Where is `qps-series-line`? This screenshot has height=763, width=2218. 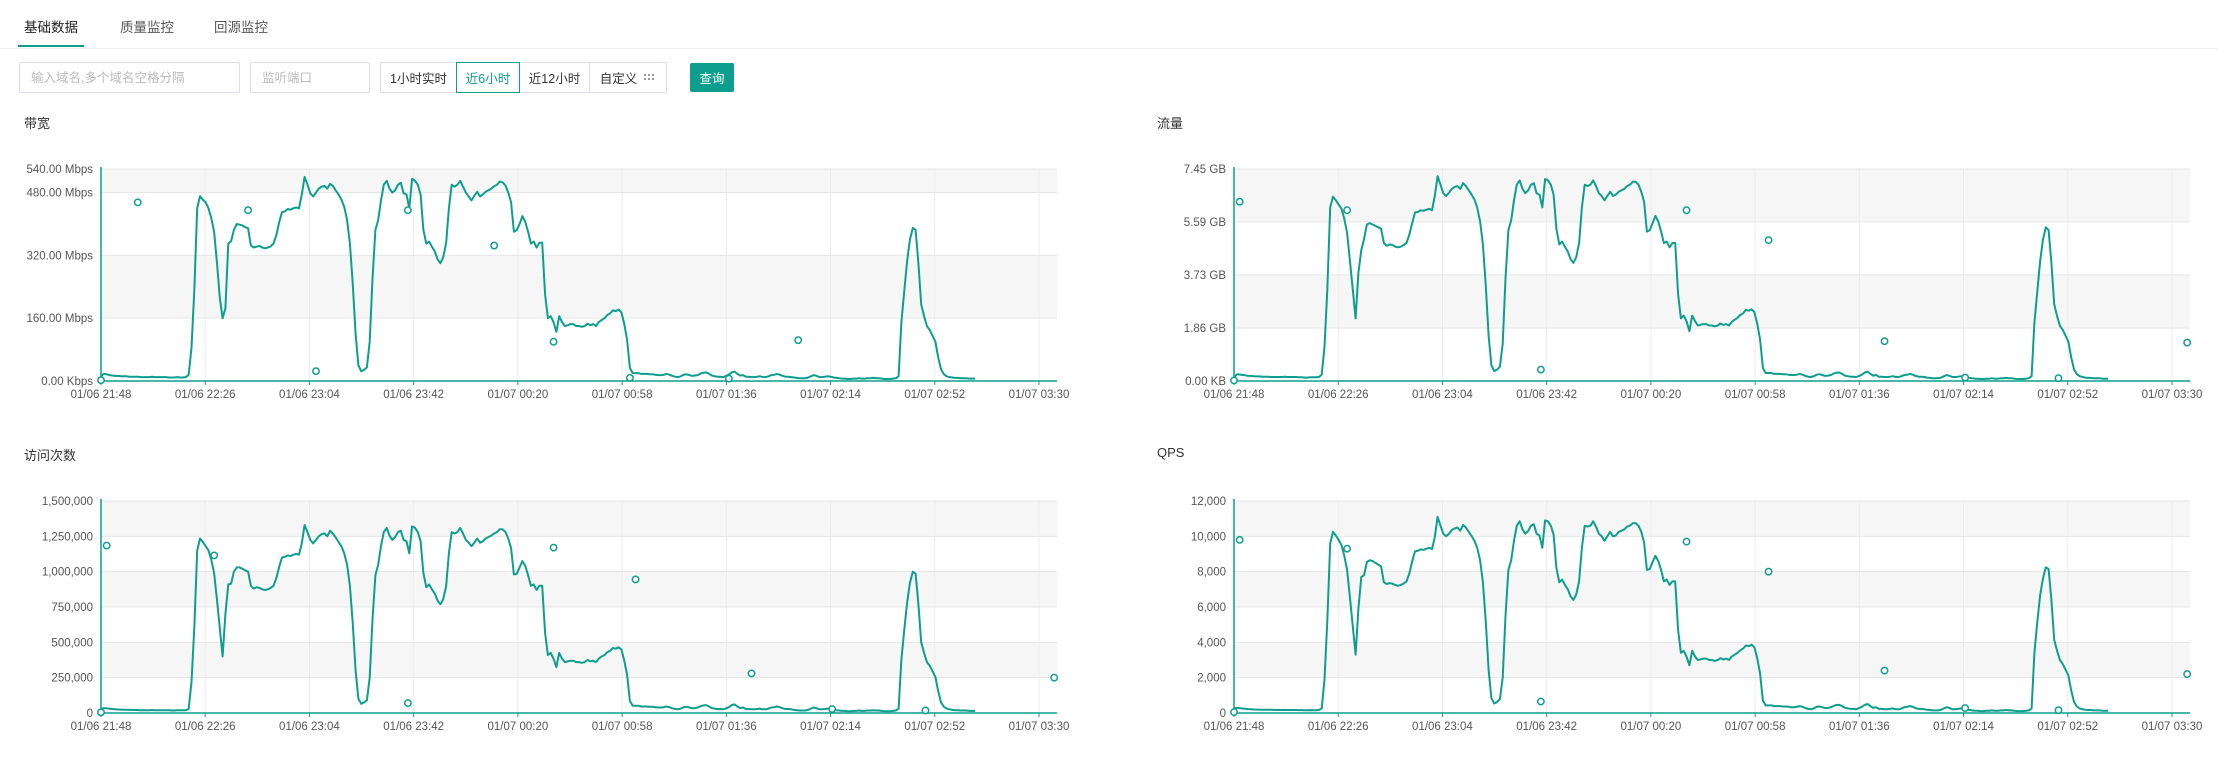 qps-series-line is located at coordinates (1670, 614).